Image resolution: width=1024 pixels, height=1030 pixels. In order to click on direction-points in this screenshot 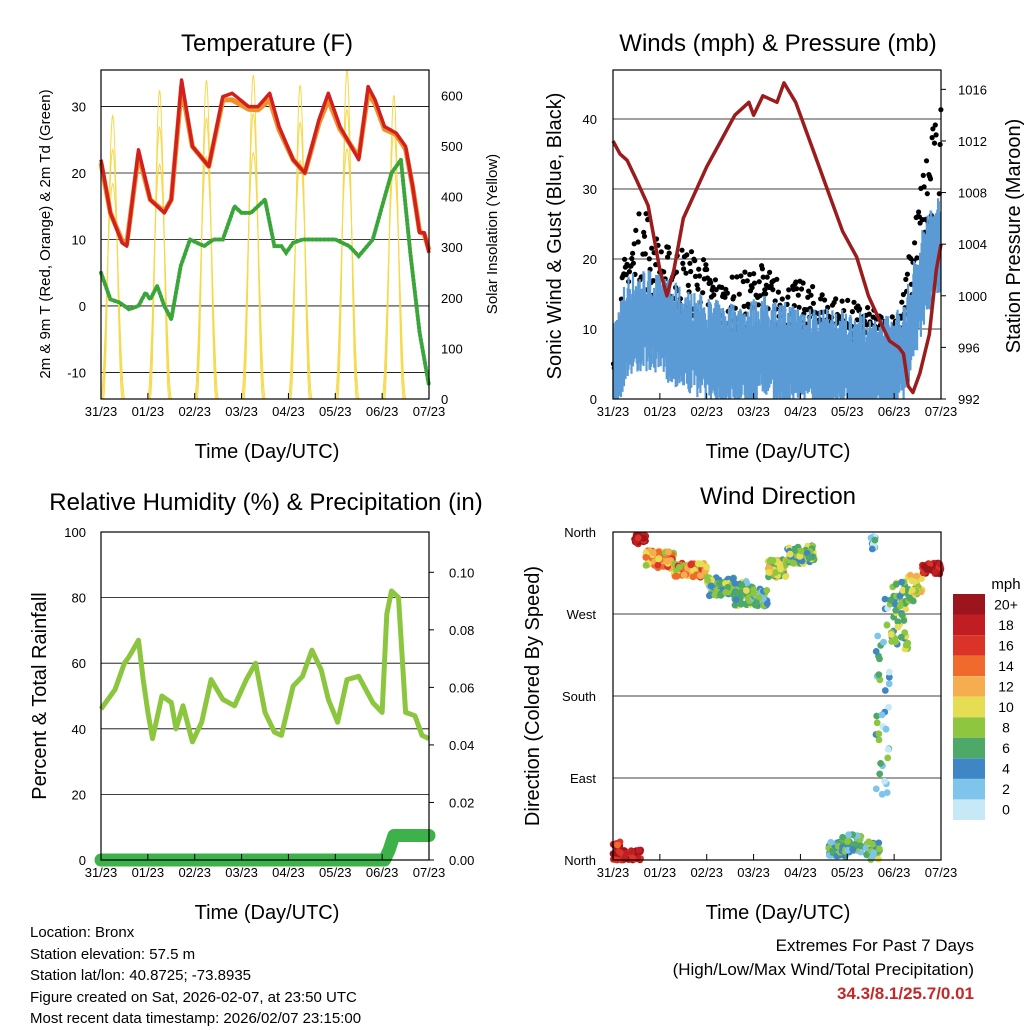, I will do `click(777, 697)`.